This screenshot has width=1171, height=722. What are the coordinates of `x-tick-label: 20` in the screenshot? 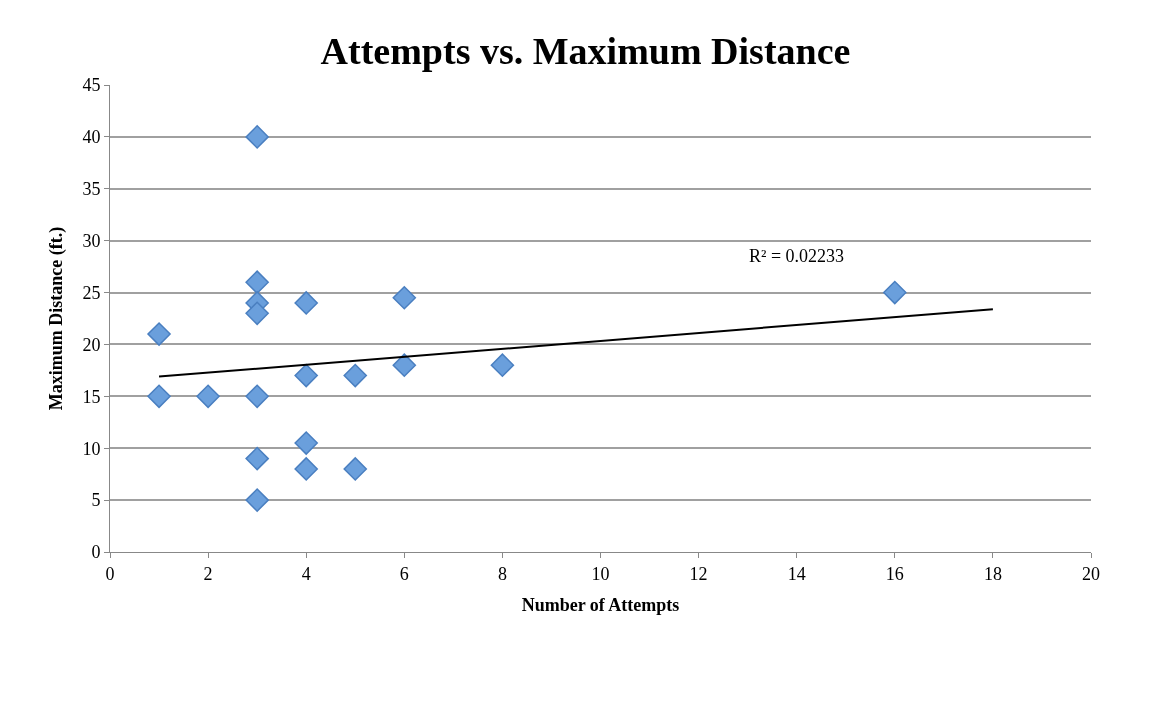 It's located at (1091, 573).